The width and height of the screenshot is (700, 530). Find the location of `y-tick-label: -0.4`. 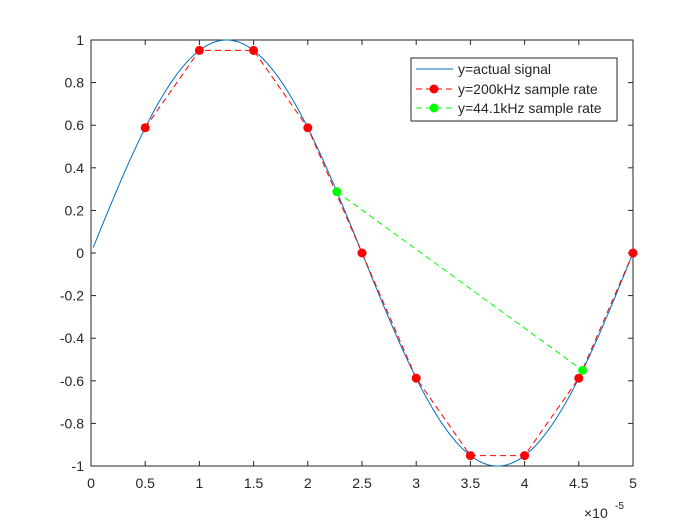

y-tick-label: -0.4 is located at coordinates (72, 338).